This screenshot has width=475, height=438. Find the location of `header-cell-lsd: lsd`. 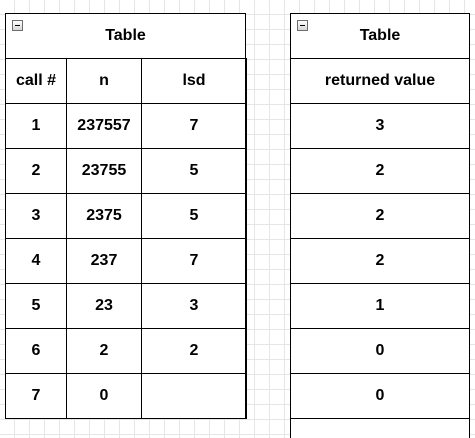

header-cell-lsd: lsd is located at coordinates (194, 81).